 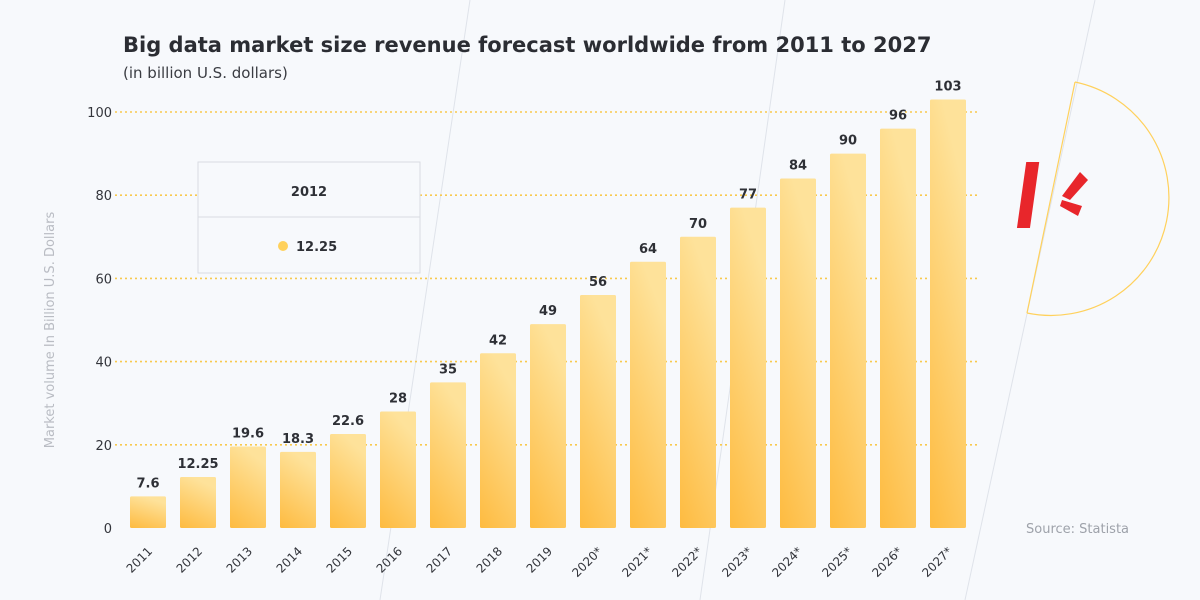 What do you see at coordinates (439, 559) in the screenshot?
I see `x-tick-label: 2017` at bounding box center [439, 559].